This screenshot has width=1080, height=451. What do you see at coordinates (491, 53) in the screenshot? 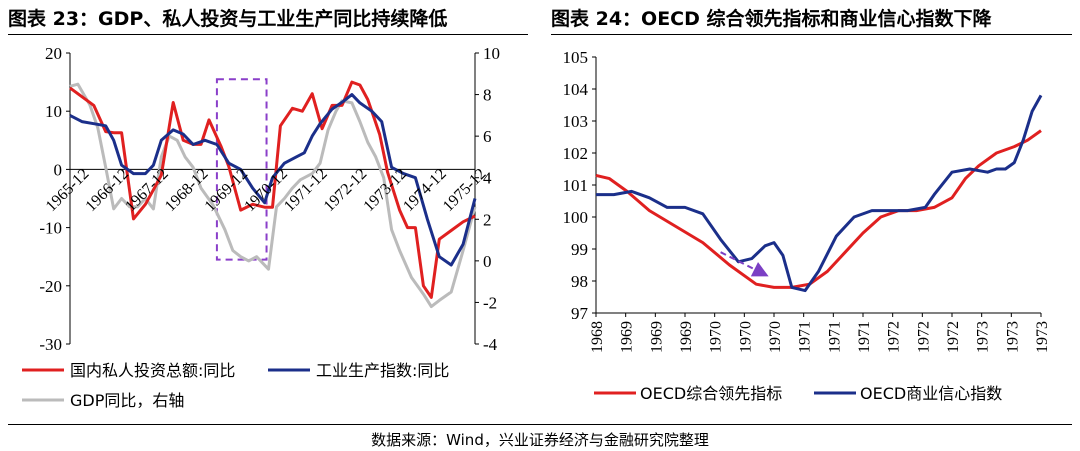
I see `right-y-tick-label: 10` at bounding box center [491, 53].